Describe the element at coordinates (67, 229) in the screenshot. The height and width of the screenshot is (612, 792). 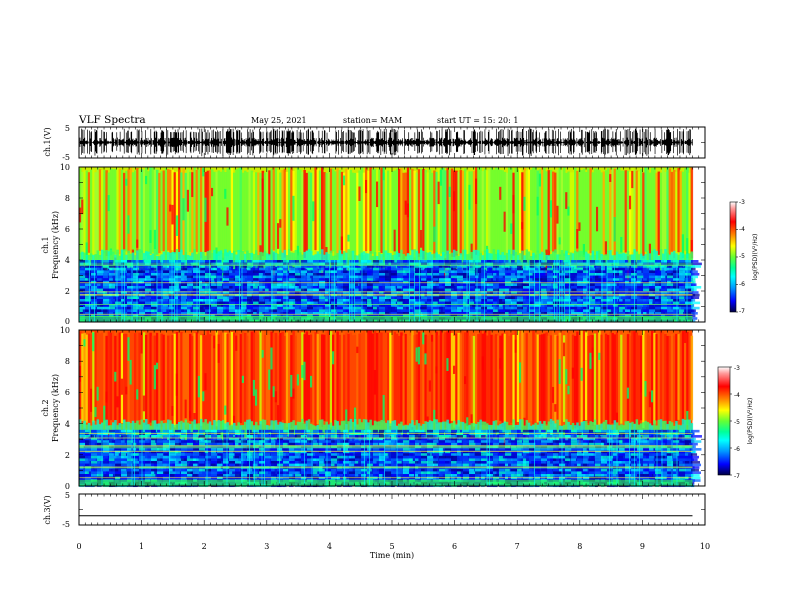
I see `ch1-freq-tick-6: 6` at that location.